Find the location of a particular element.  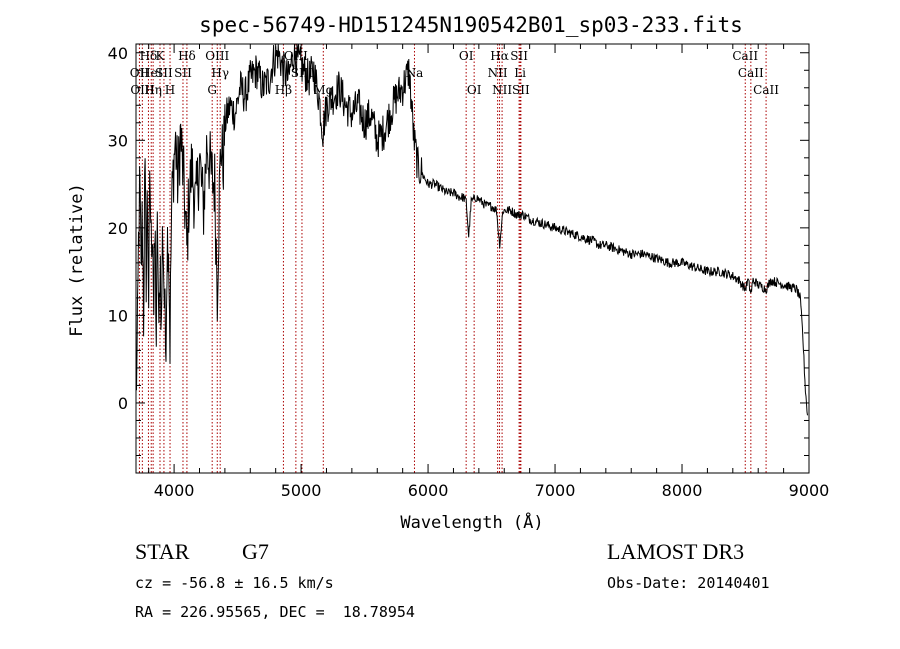

line-label: Hα is located at coordinates (499, 56).